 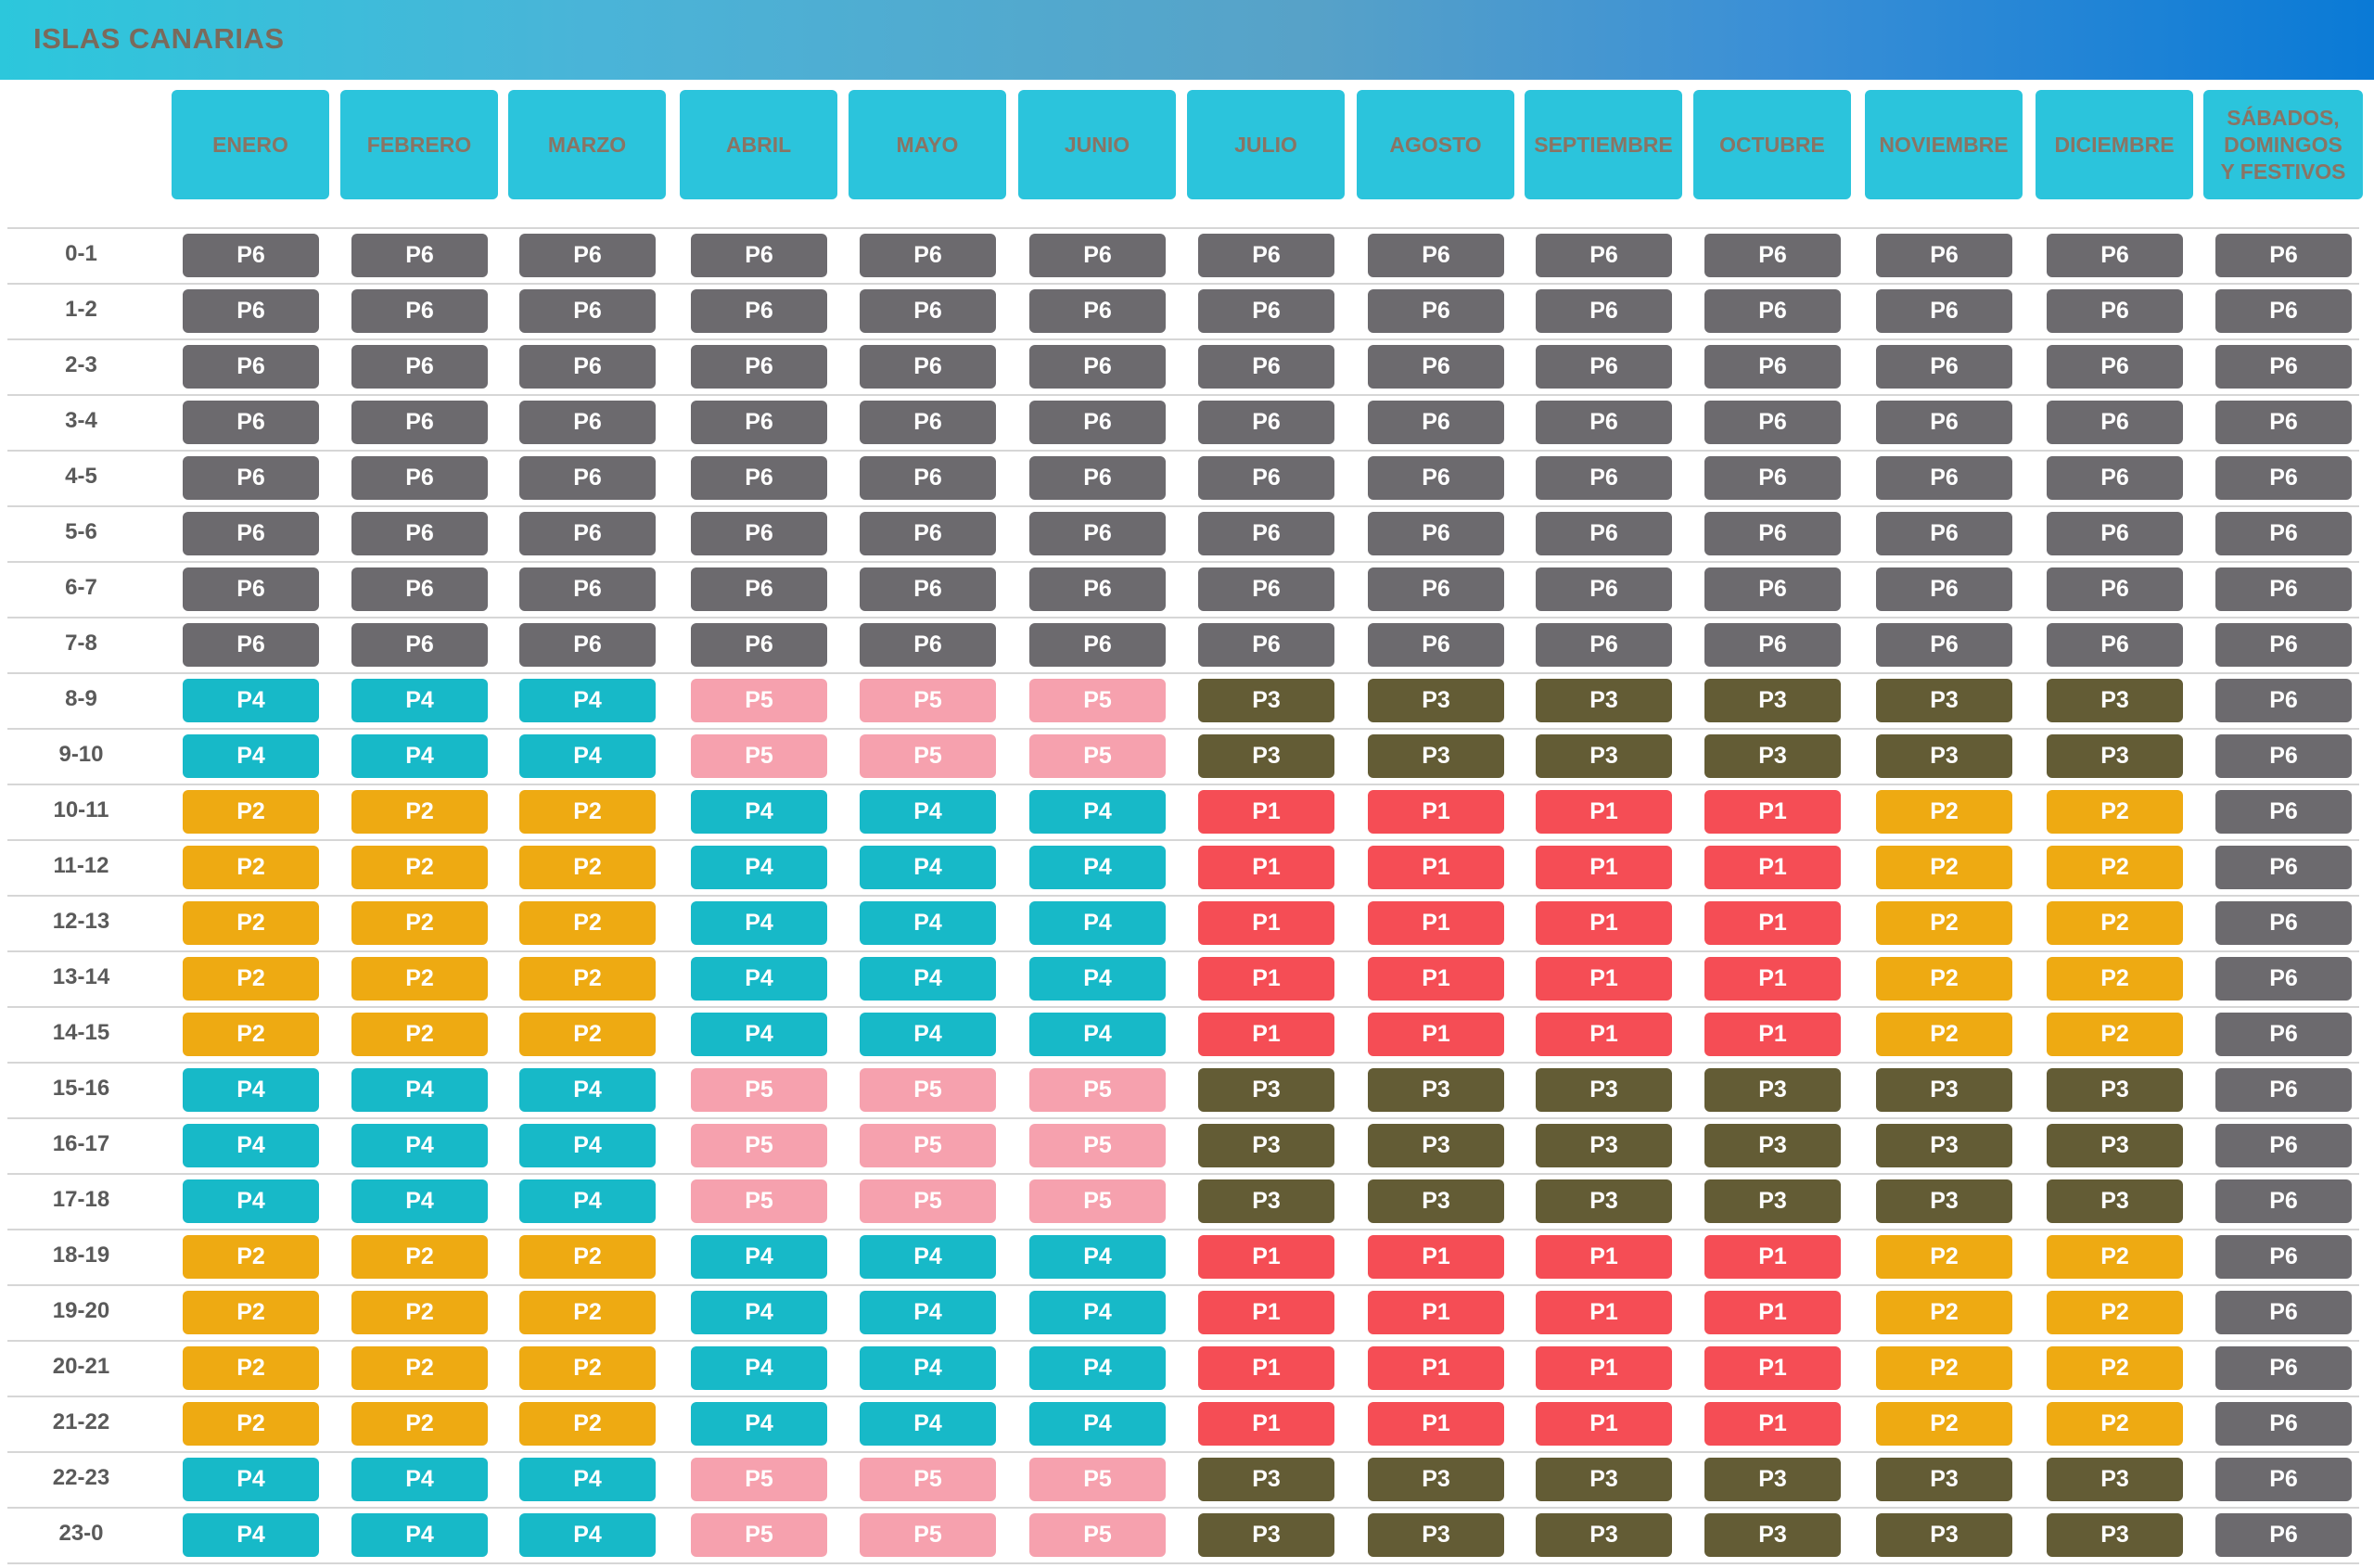 What do you see at coordinates (159, 38) in the screenshot?
I see `page-title: ISLAS CANARIAS` at bounding box center [159, 38].